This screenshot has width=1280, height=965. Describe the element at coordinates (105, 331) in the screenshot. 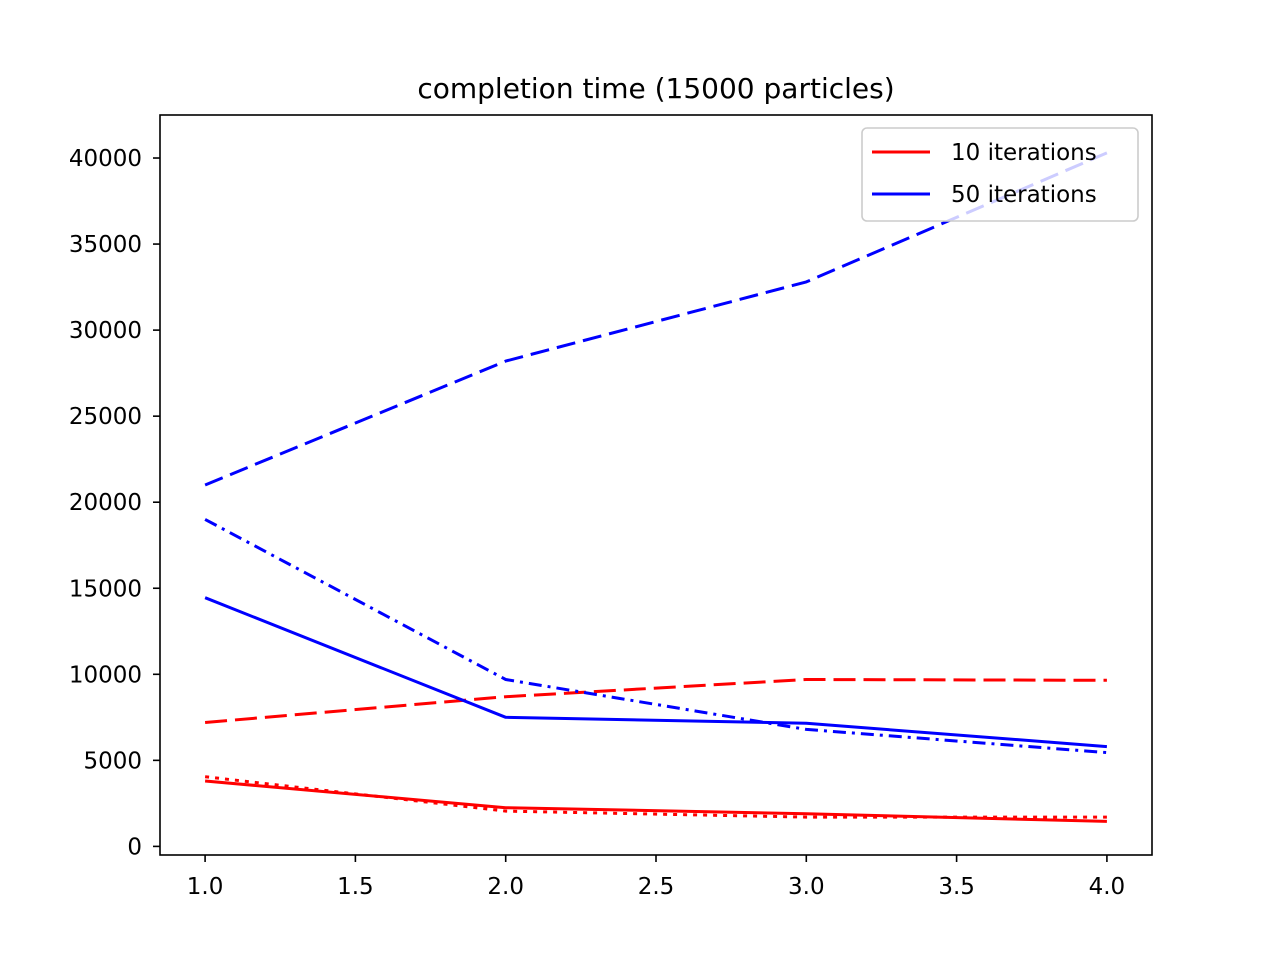

I see `y-tick-label: 30000` at that location.